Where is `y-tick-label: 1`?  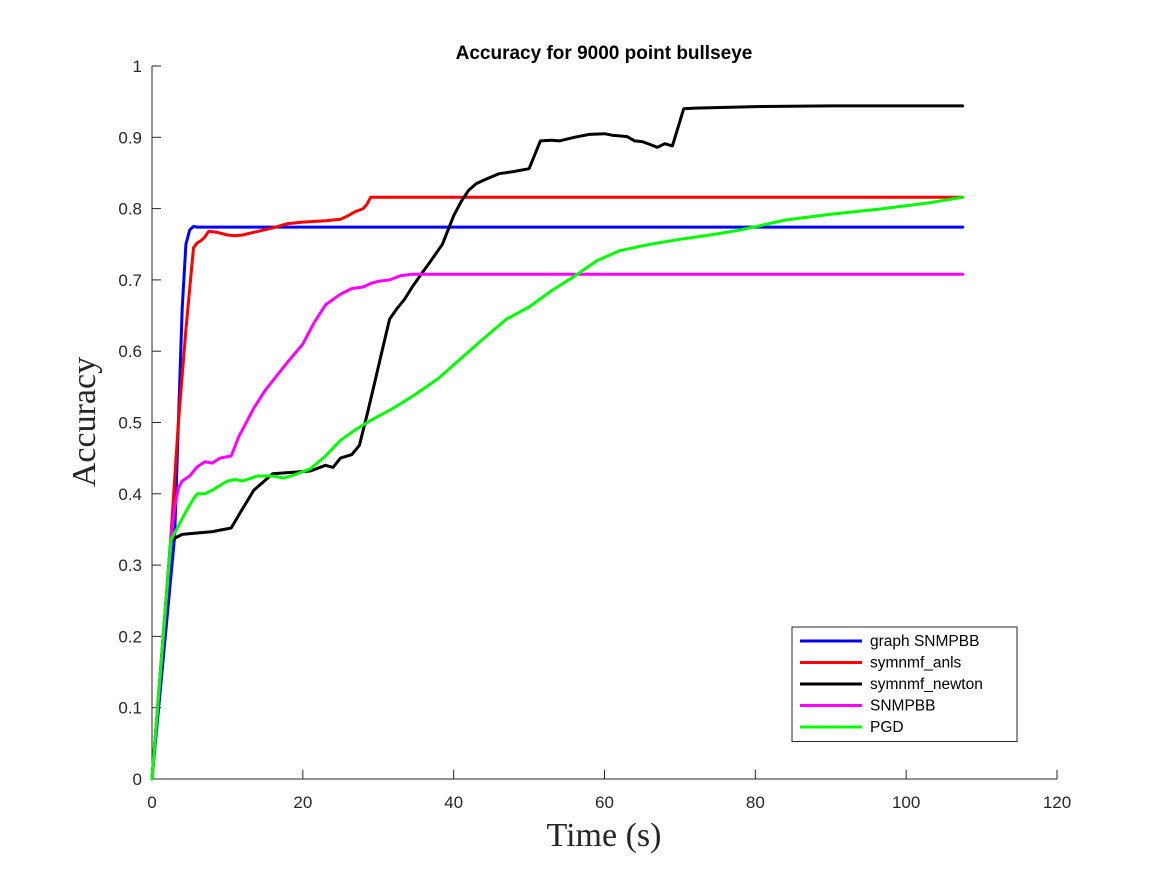 y-tick-label: 1 is located at coordinates (137, 66).